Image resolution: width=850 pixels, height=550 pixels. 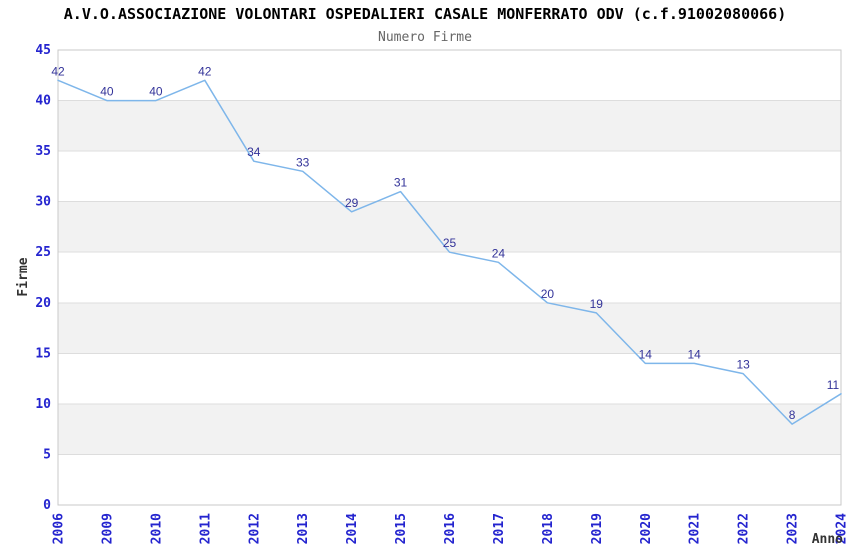 I want to click on data-label: 29, so click(x=352, y=203).